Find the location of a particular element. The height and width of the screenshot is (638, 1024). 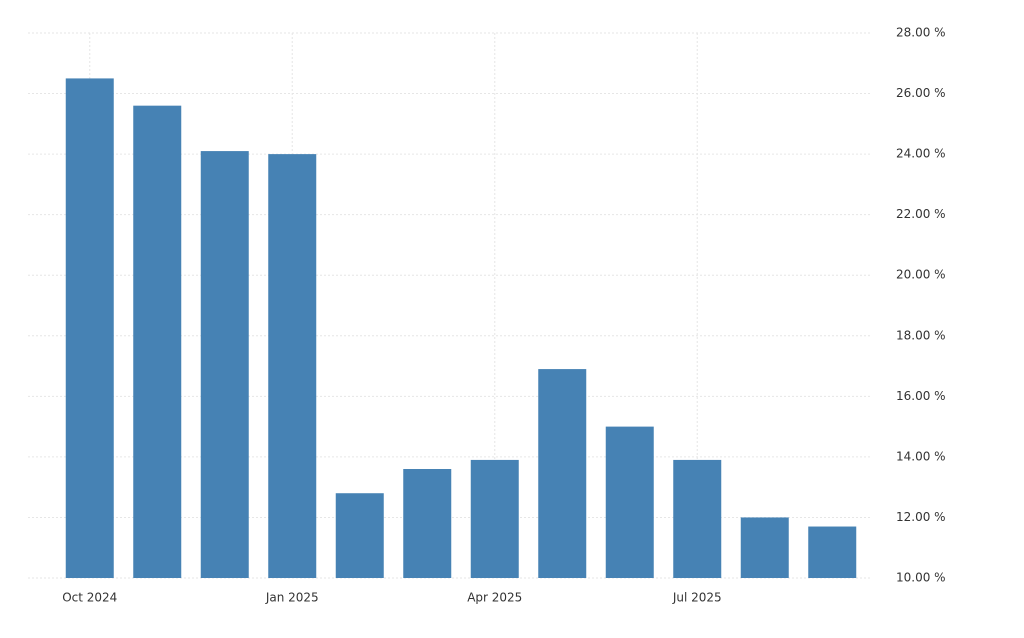

y-tick-label: 16.00 % is located at coordinates (921, 396).